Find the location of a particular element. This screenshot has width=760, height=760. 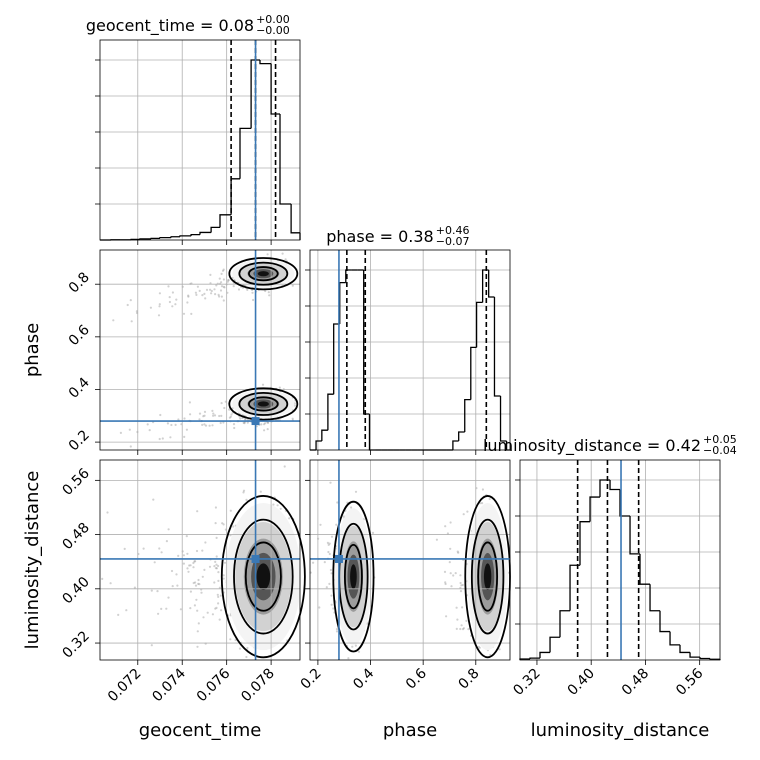

panel-frame-luminosity_distance-vs-geocent_time is located at coordinates (200, 560).